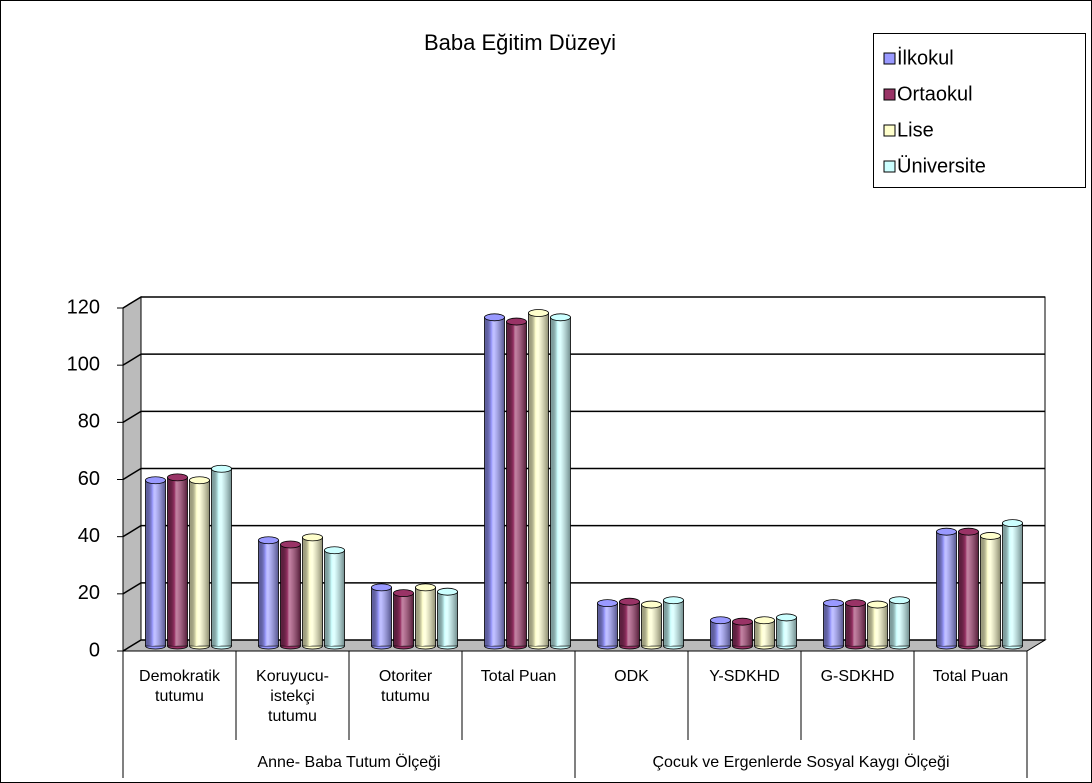 Image resolution: width=1092 pixels, height=783 pixels. I want to click on x-tick-label: G-SDKHD, so click(858, 676).